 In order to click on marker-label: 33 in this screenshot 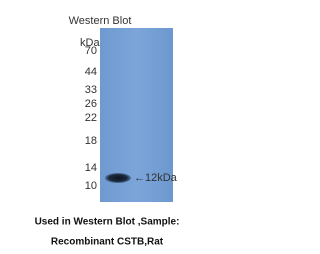, I will do `click(91, 90)`.